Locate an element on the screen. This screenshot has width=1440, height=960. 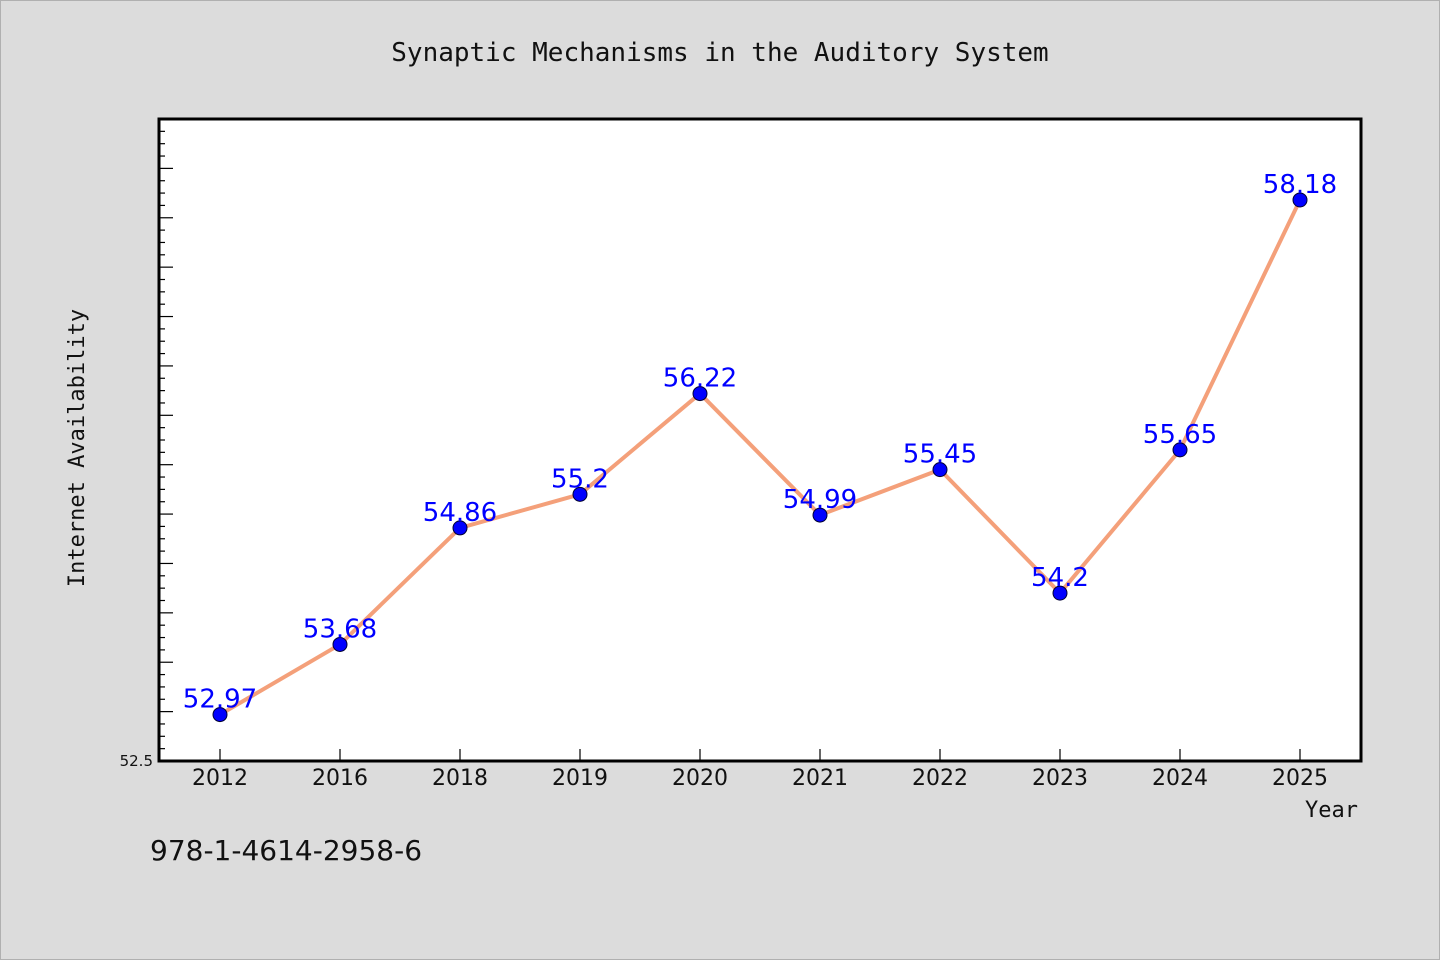
x-tick-label: 2025 is located at coordinates (1300, 778).